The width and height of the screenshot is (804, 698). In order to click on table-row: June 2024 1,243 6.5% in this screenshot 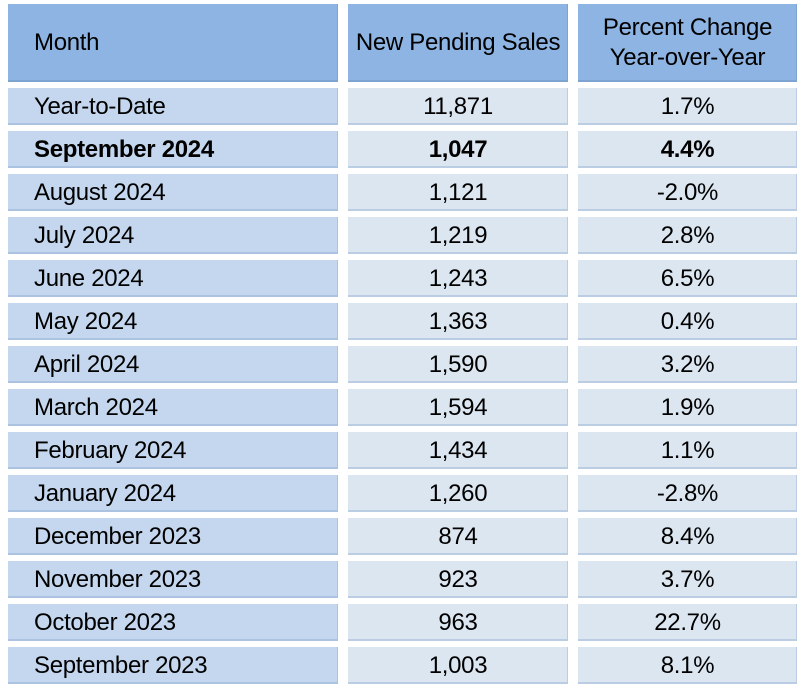, I will do `click(402, 278)`.